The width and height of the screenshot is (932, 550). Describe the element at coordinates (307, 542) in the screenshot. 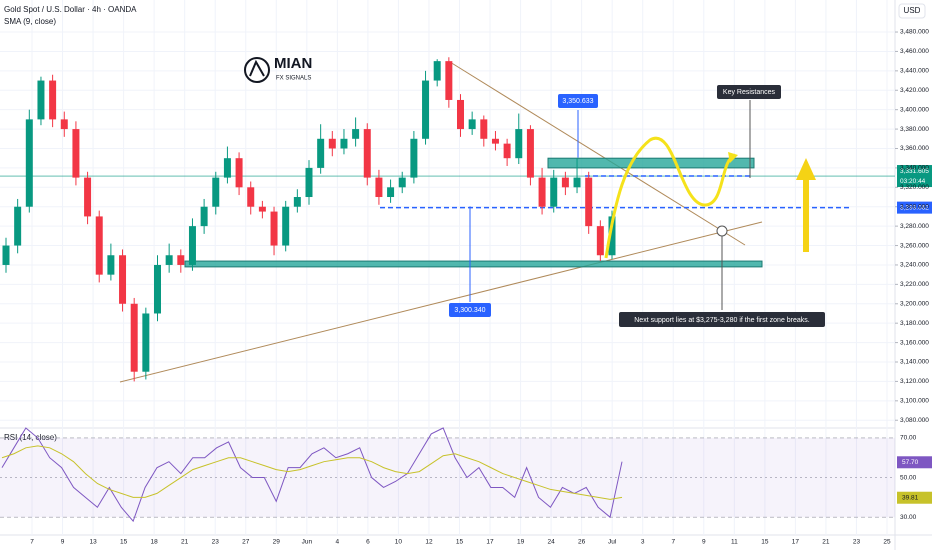

I see `x-tick-label: Jun` at that location.